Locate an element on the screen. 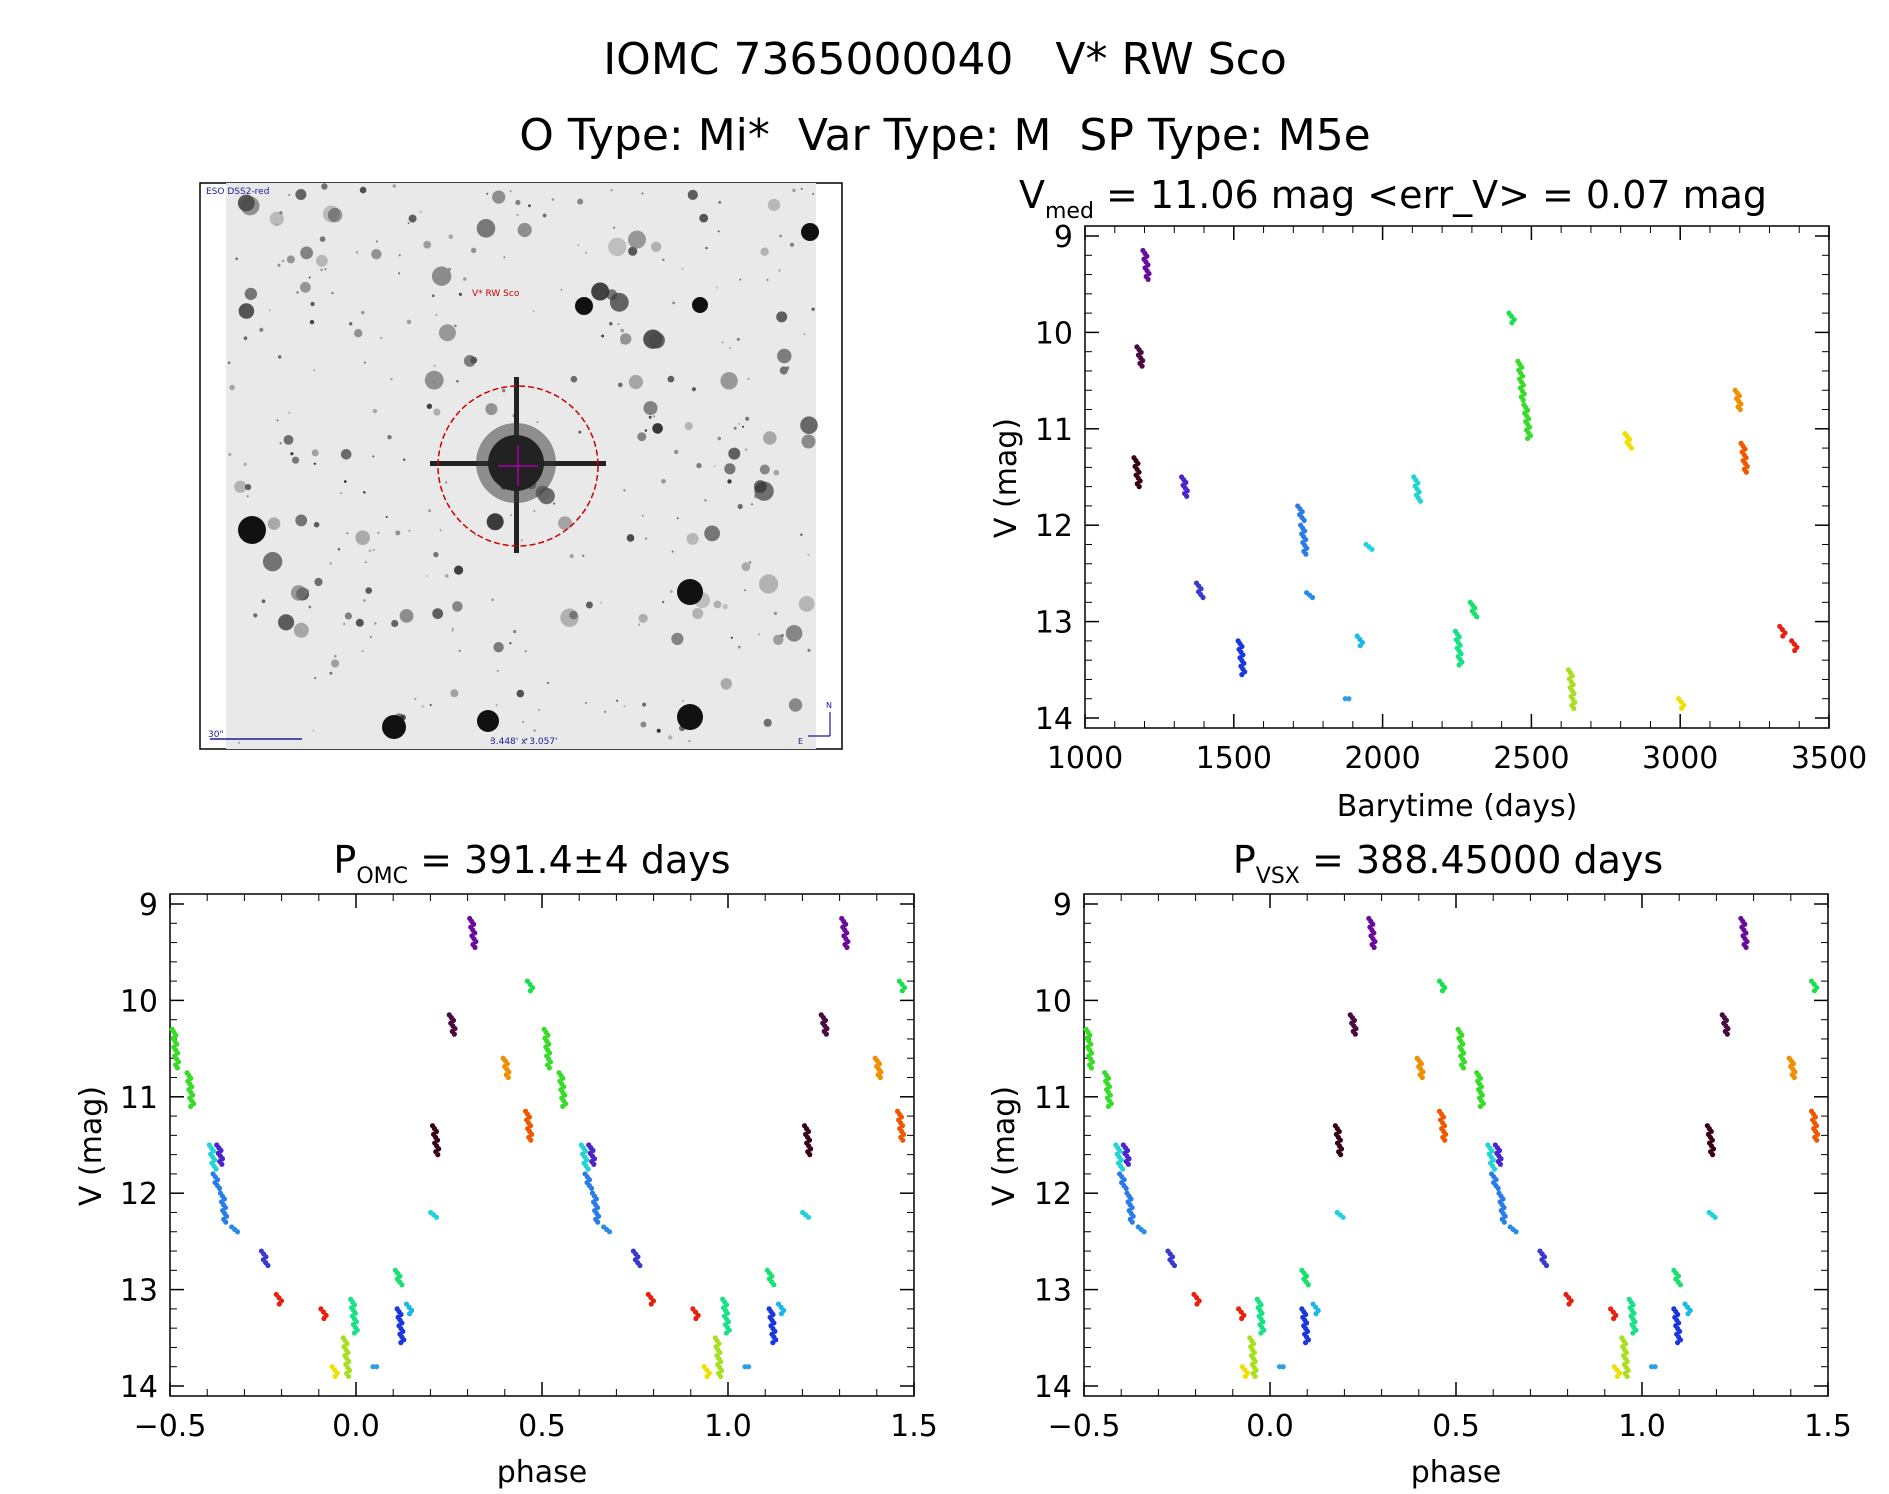  phase_vsx-ytick-label: 13 is located at coordinates (1053, 1291).